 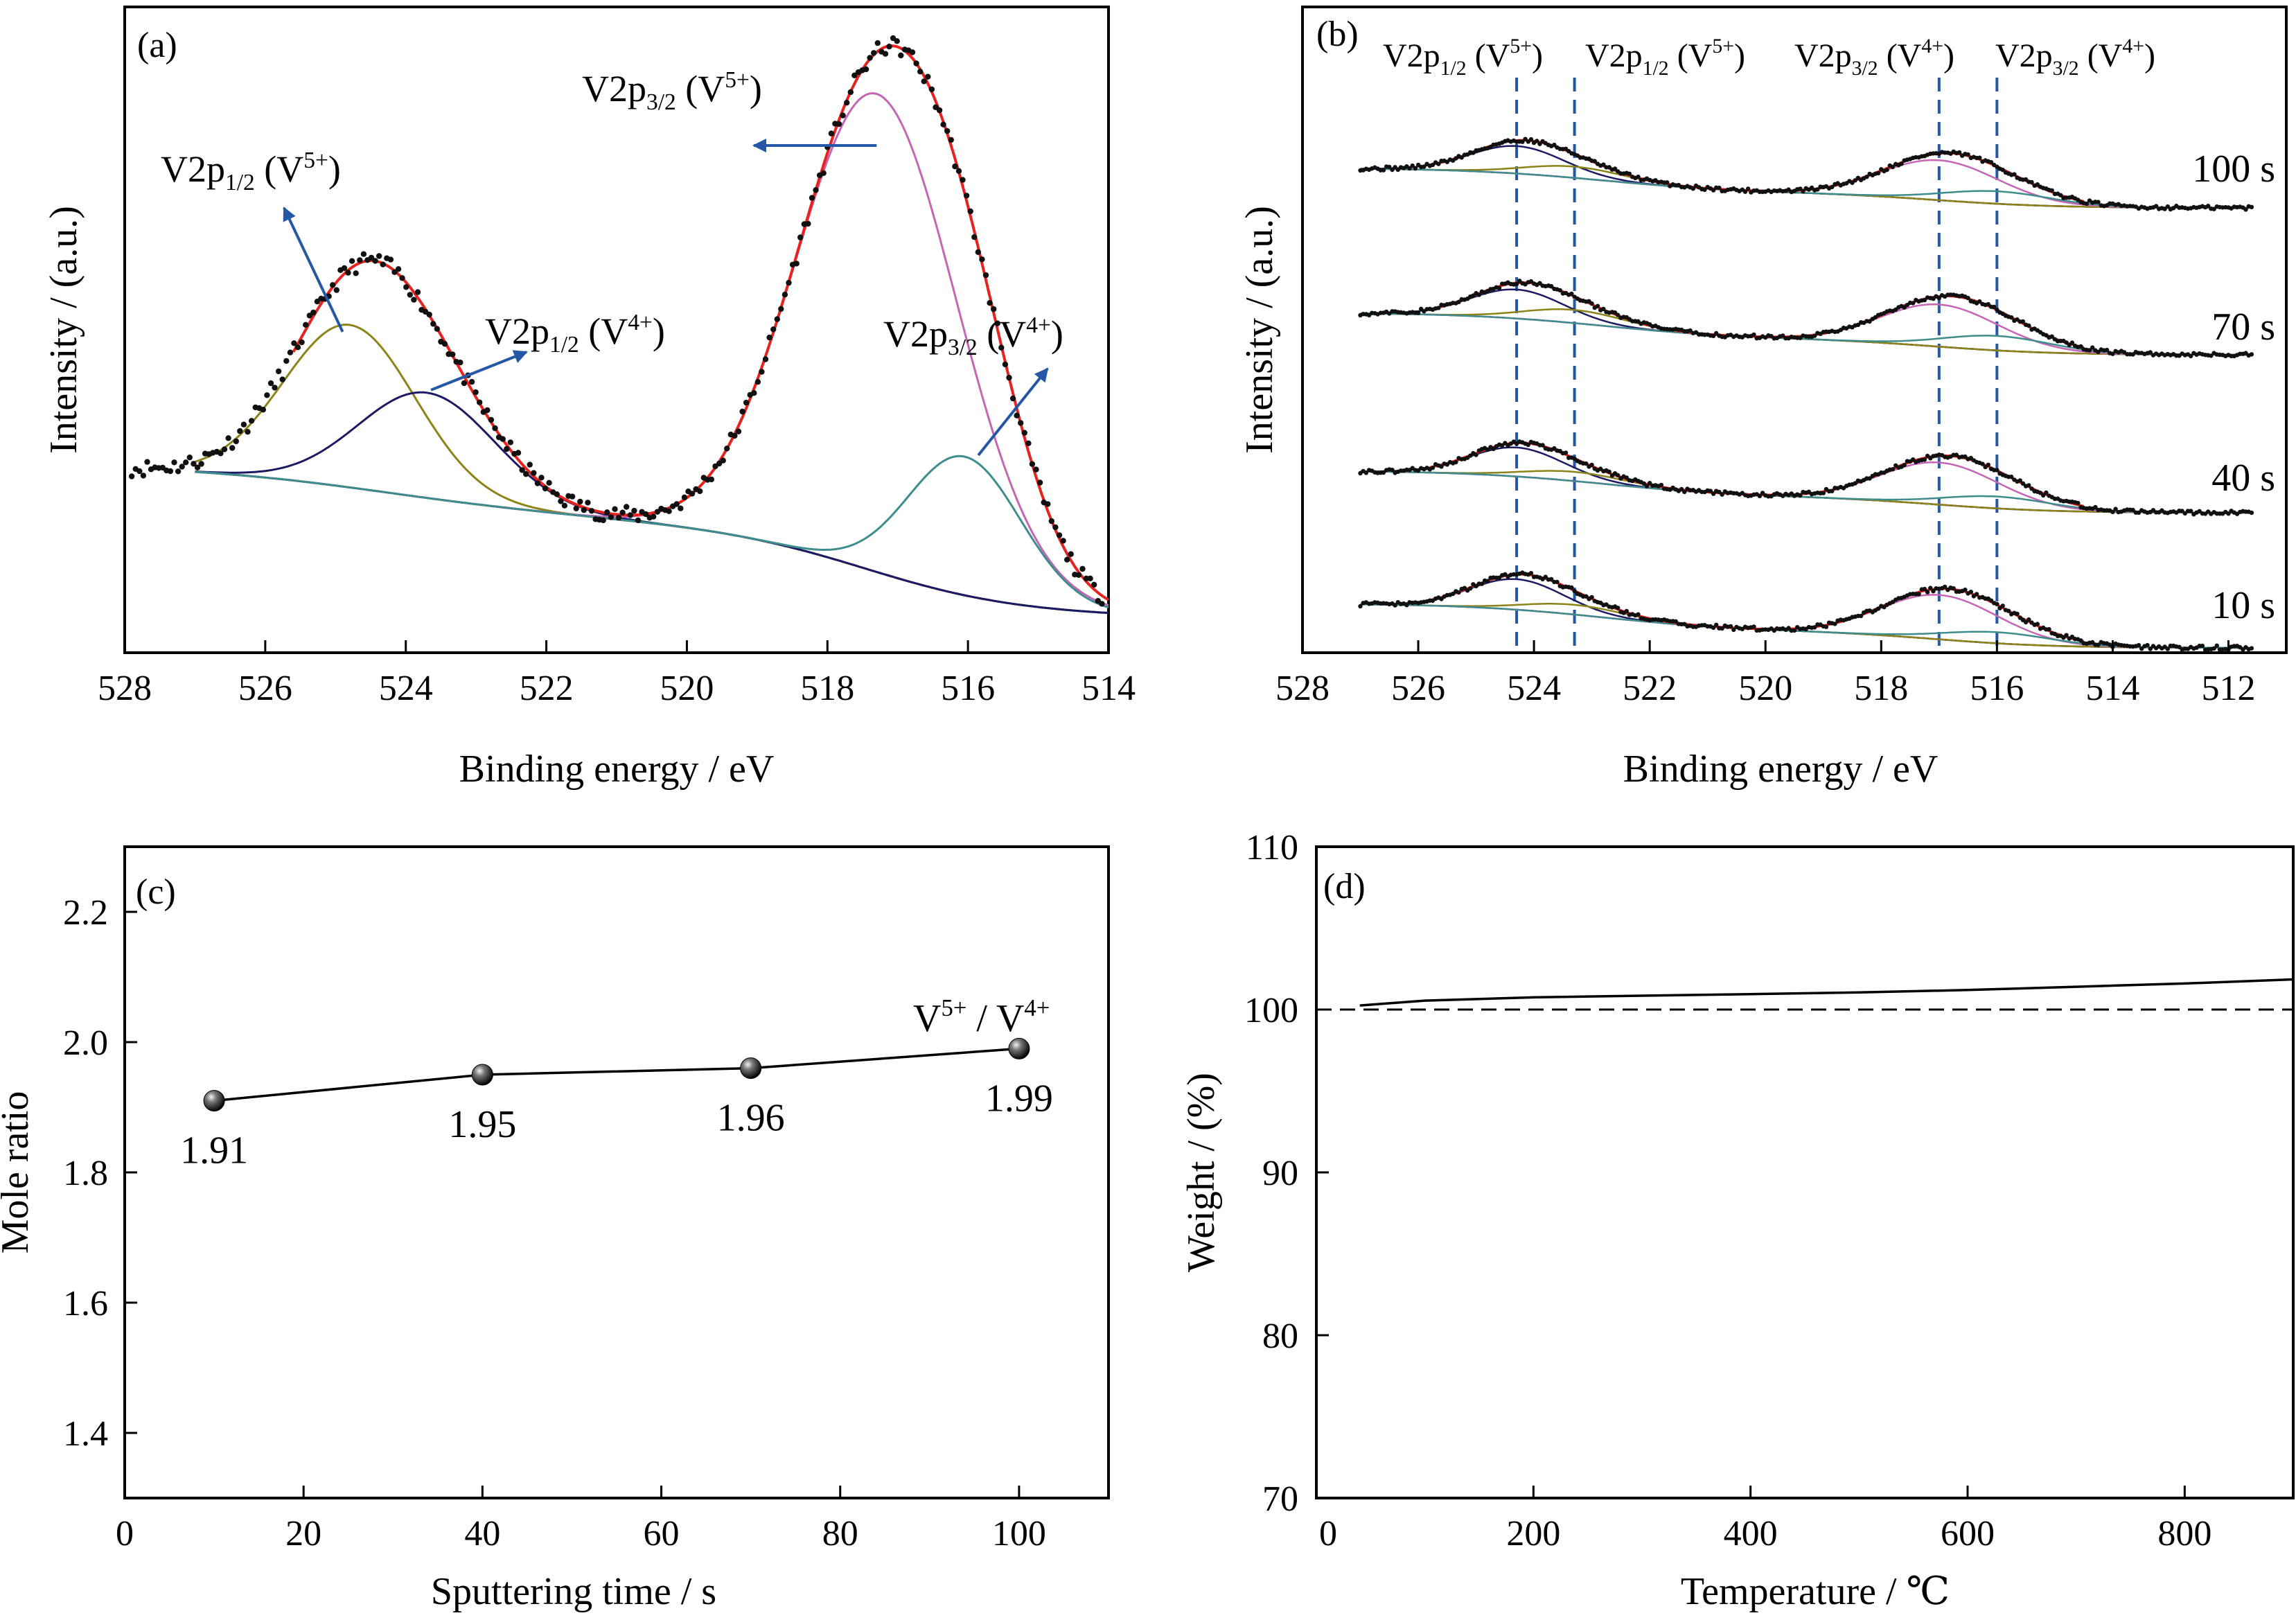 I want to click on y-tick-label: 1.8, so click(x=85, y=1173).